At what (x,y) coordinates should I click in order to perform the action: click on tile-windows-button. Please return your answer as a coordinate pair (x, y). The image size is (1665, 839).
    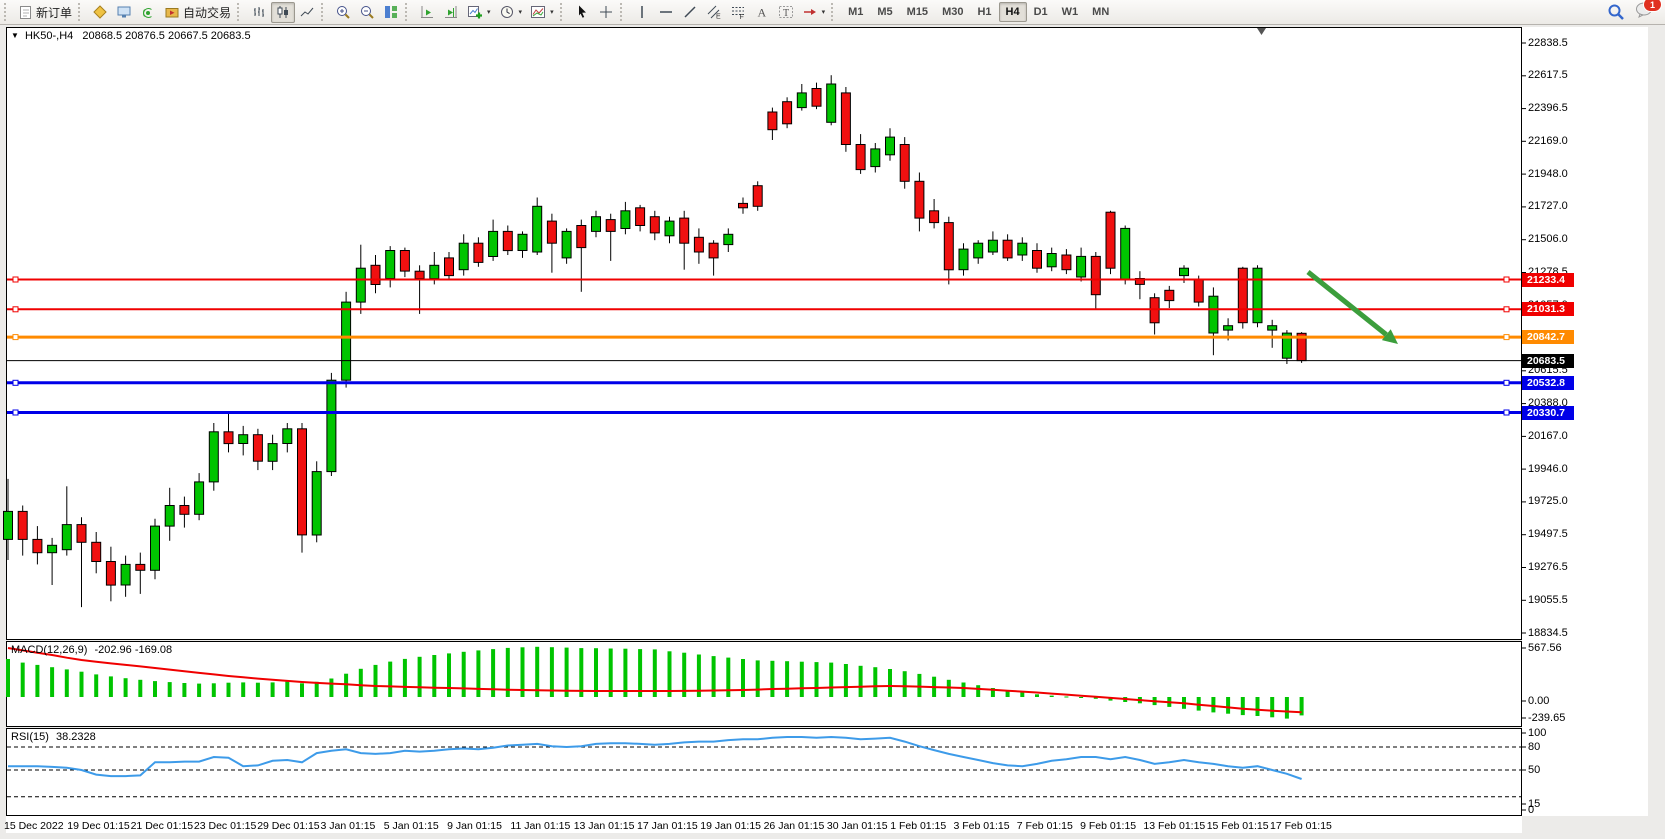
    Looking at the image, I should click on (391, 12).